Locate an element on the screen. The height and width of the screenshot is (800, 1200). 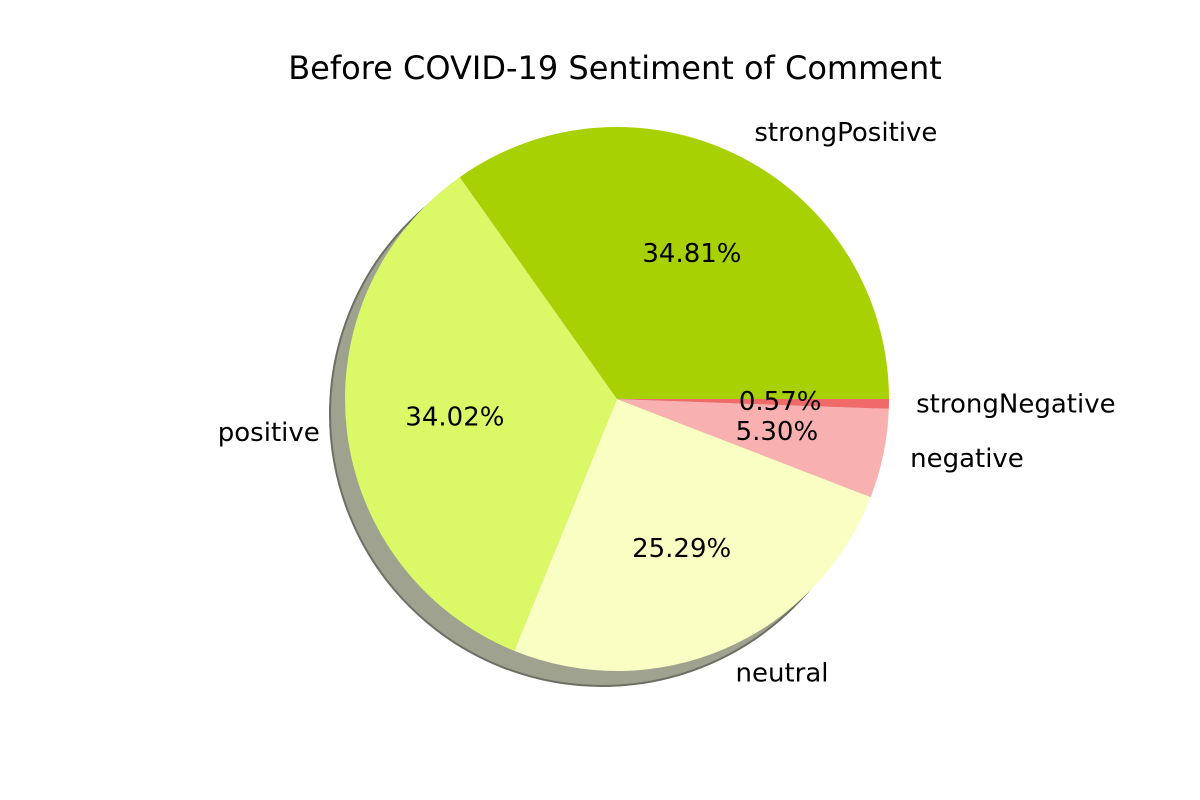
pie-slice-strong-negative is located at coordinates (753, 404).